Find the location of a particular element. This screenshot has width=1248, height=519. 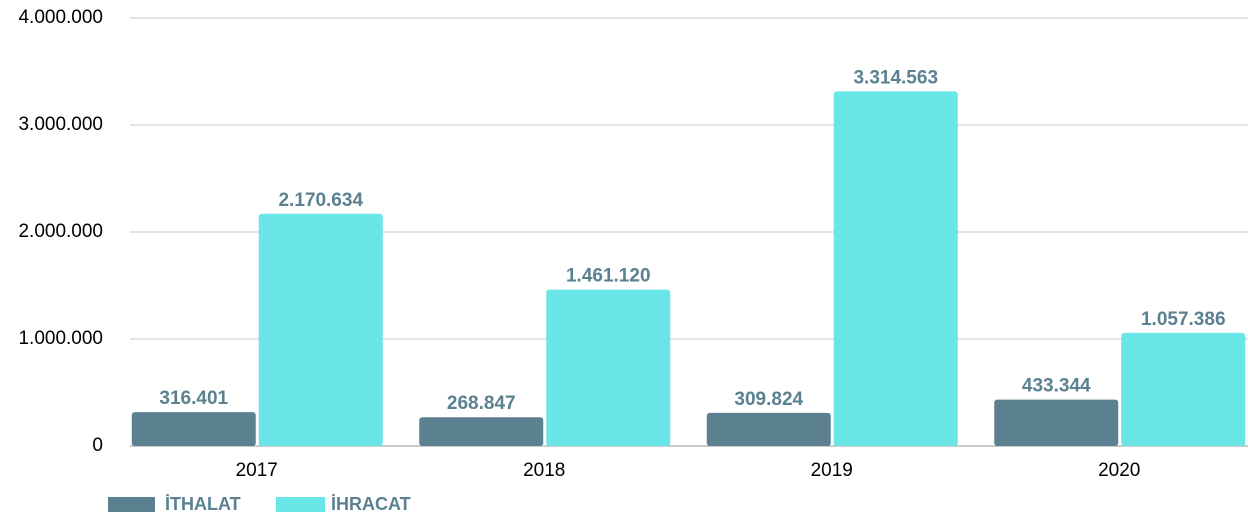

x-tick-label: 2019 is located at coordinates (832, 470).